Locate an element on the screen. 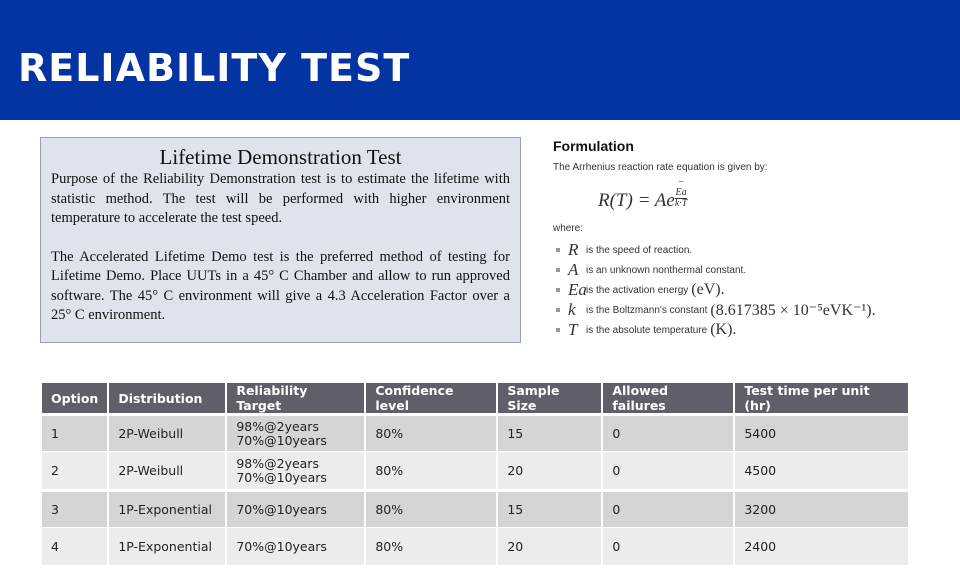 This screenshot has height=588, width=960. variable-symbol: R is located at coordinates (573, 249).